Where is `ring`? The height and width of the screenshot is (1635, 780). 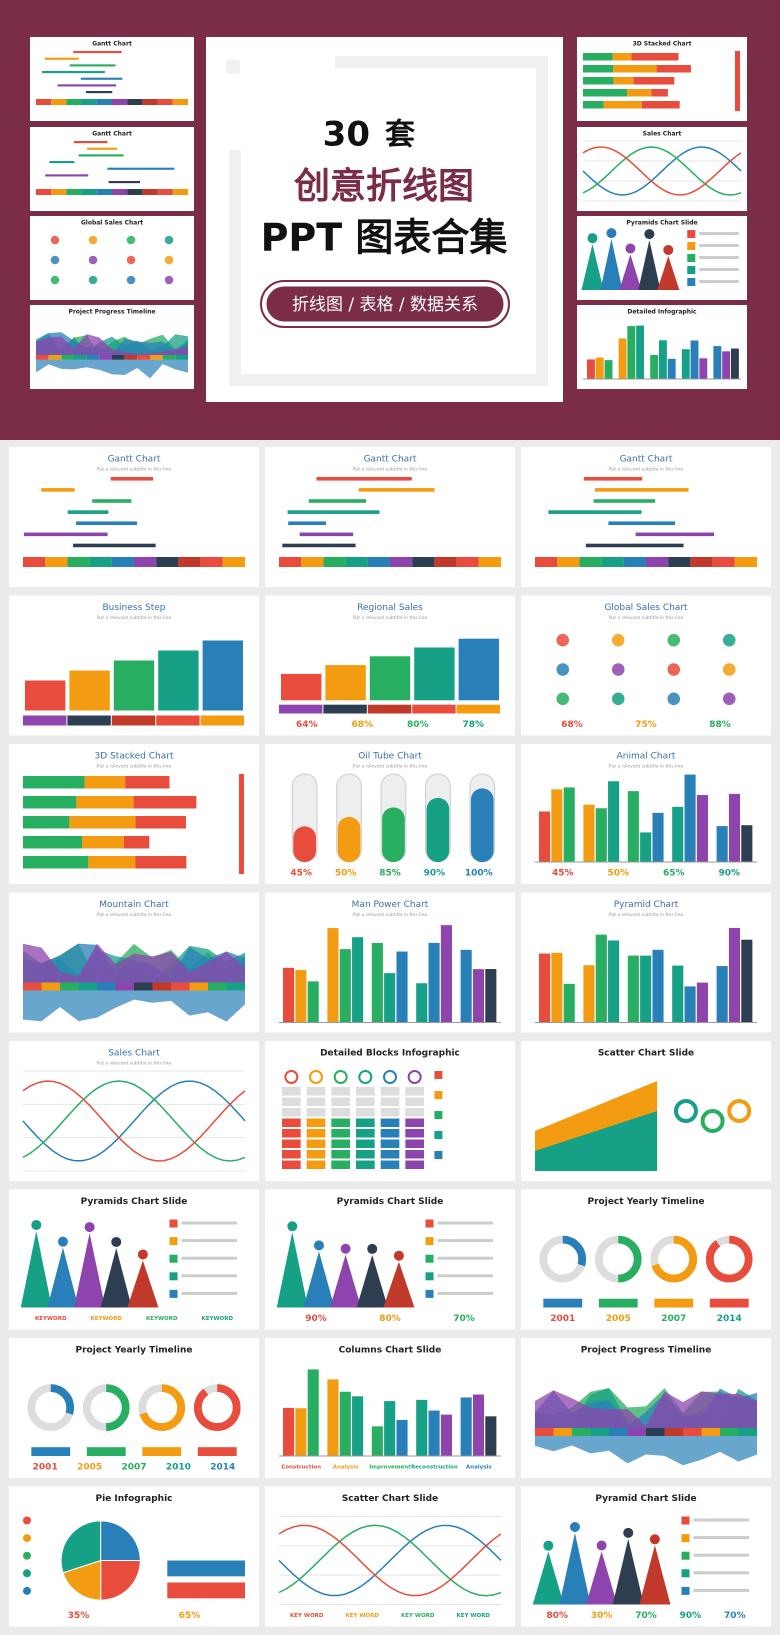 ring is located at coordinates (162, 1407).